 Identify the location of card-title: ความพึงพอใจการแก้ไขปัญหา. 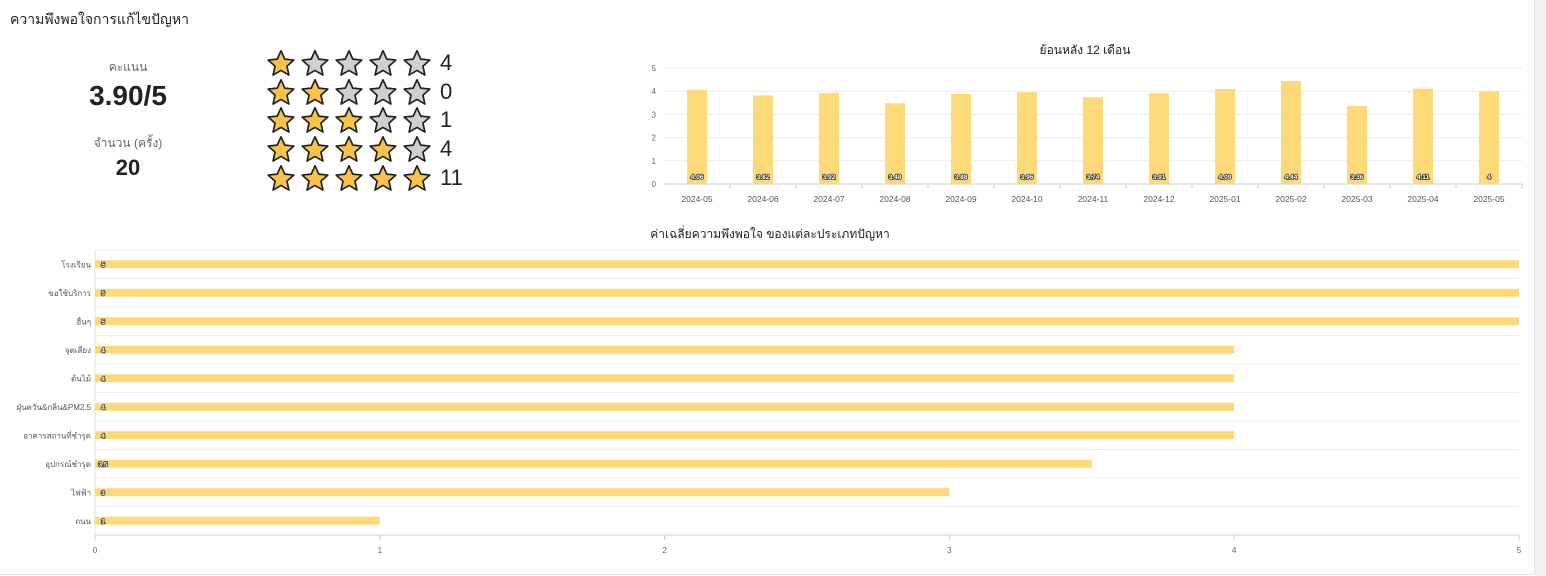
(99, 19).